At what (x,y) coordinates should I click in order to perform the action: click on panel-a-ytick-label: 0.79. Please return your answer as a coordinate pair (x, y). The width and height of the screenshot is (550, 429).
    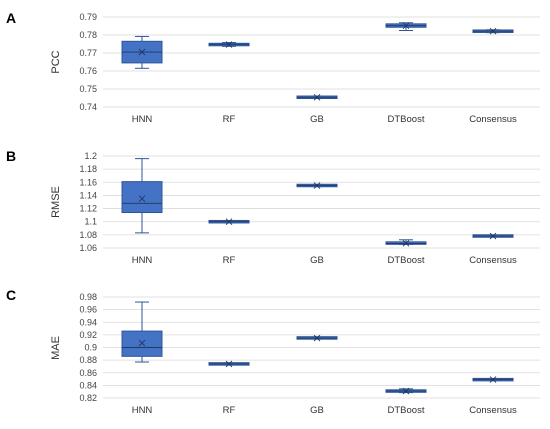
    Looking at the image, I should click on (88, 17).